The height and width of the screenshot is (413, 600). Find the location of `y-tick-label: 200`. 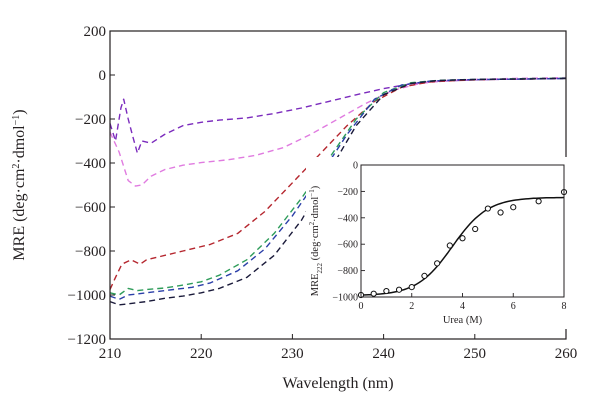

y-tick-label: 200 is located at coordinates (95, 32).